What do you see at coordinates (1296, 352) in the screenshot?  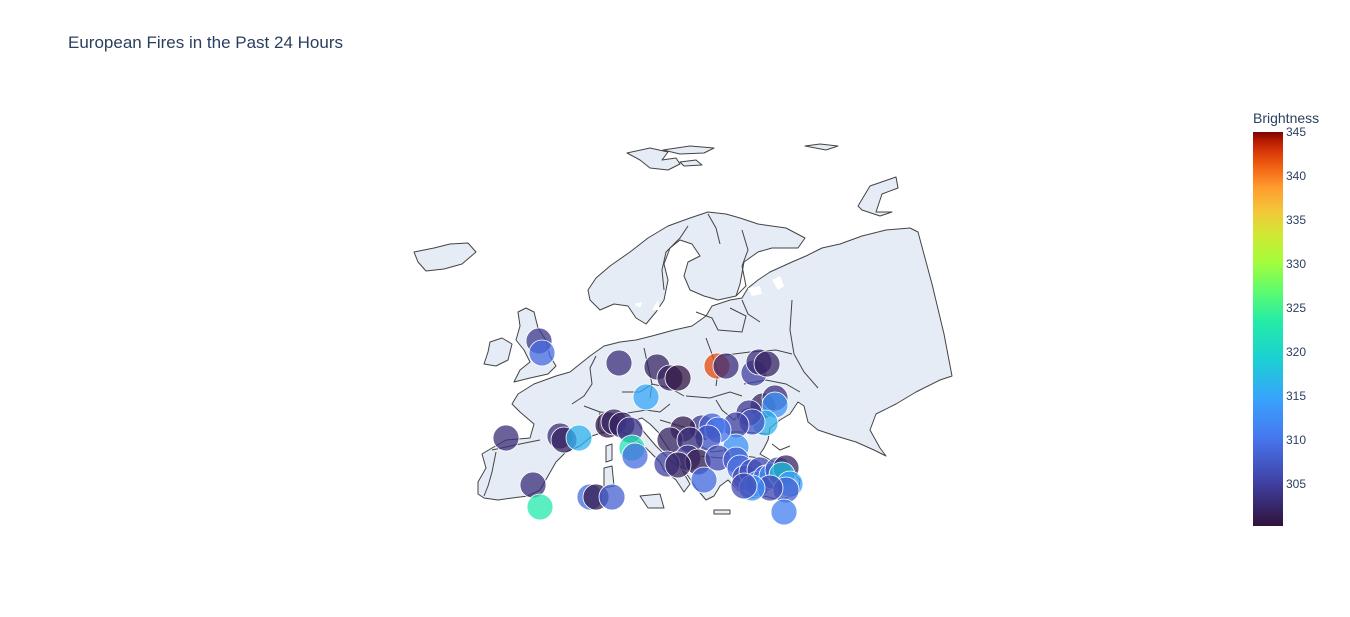 I see `colorbar-tick-320: 320` at bounding box center [1296, 352].